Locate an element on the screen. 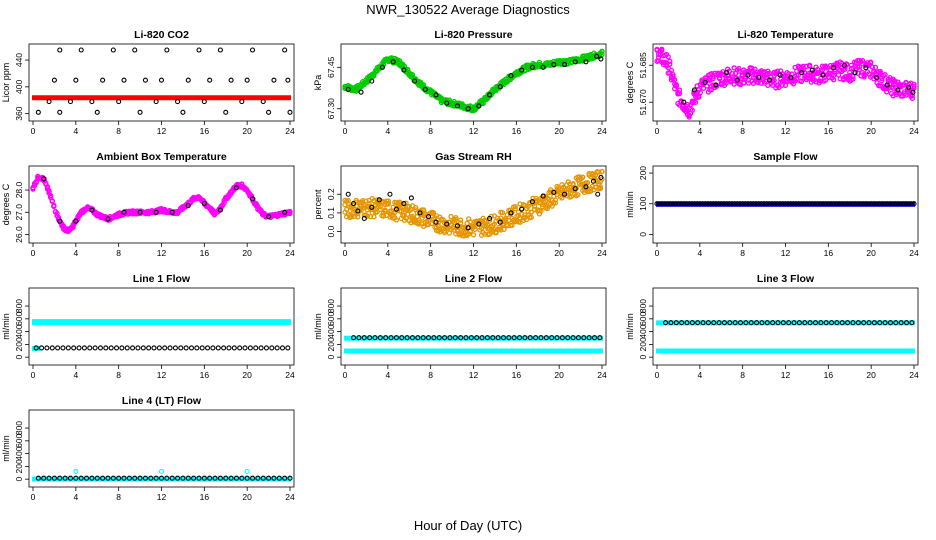 This screenshot has width=936, height=540. x-tick-label: 16 is located at coordinates (829, 375).